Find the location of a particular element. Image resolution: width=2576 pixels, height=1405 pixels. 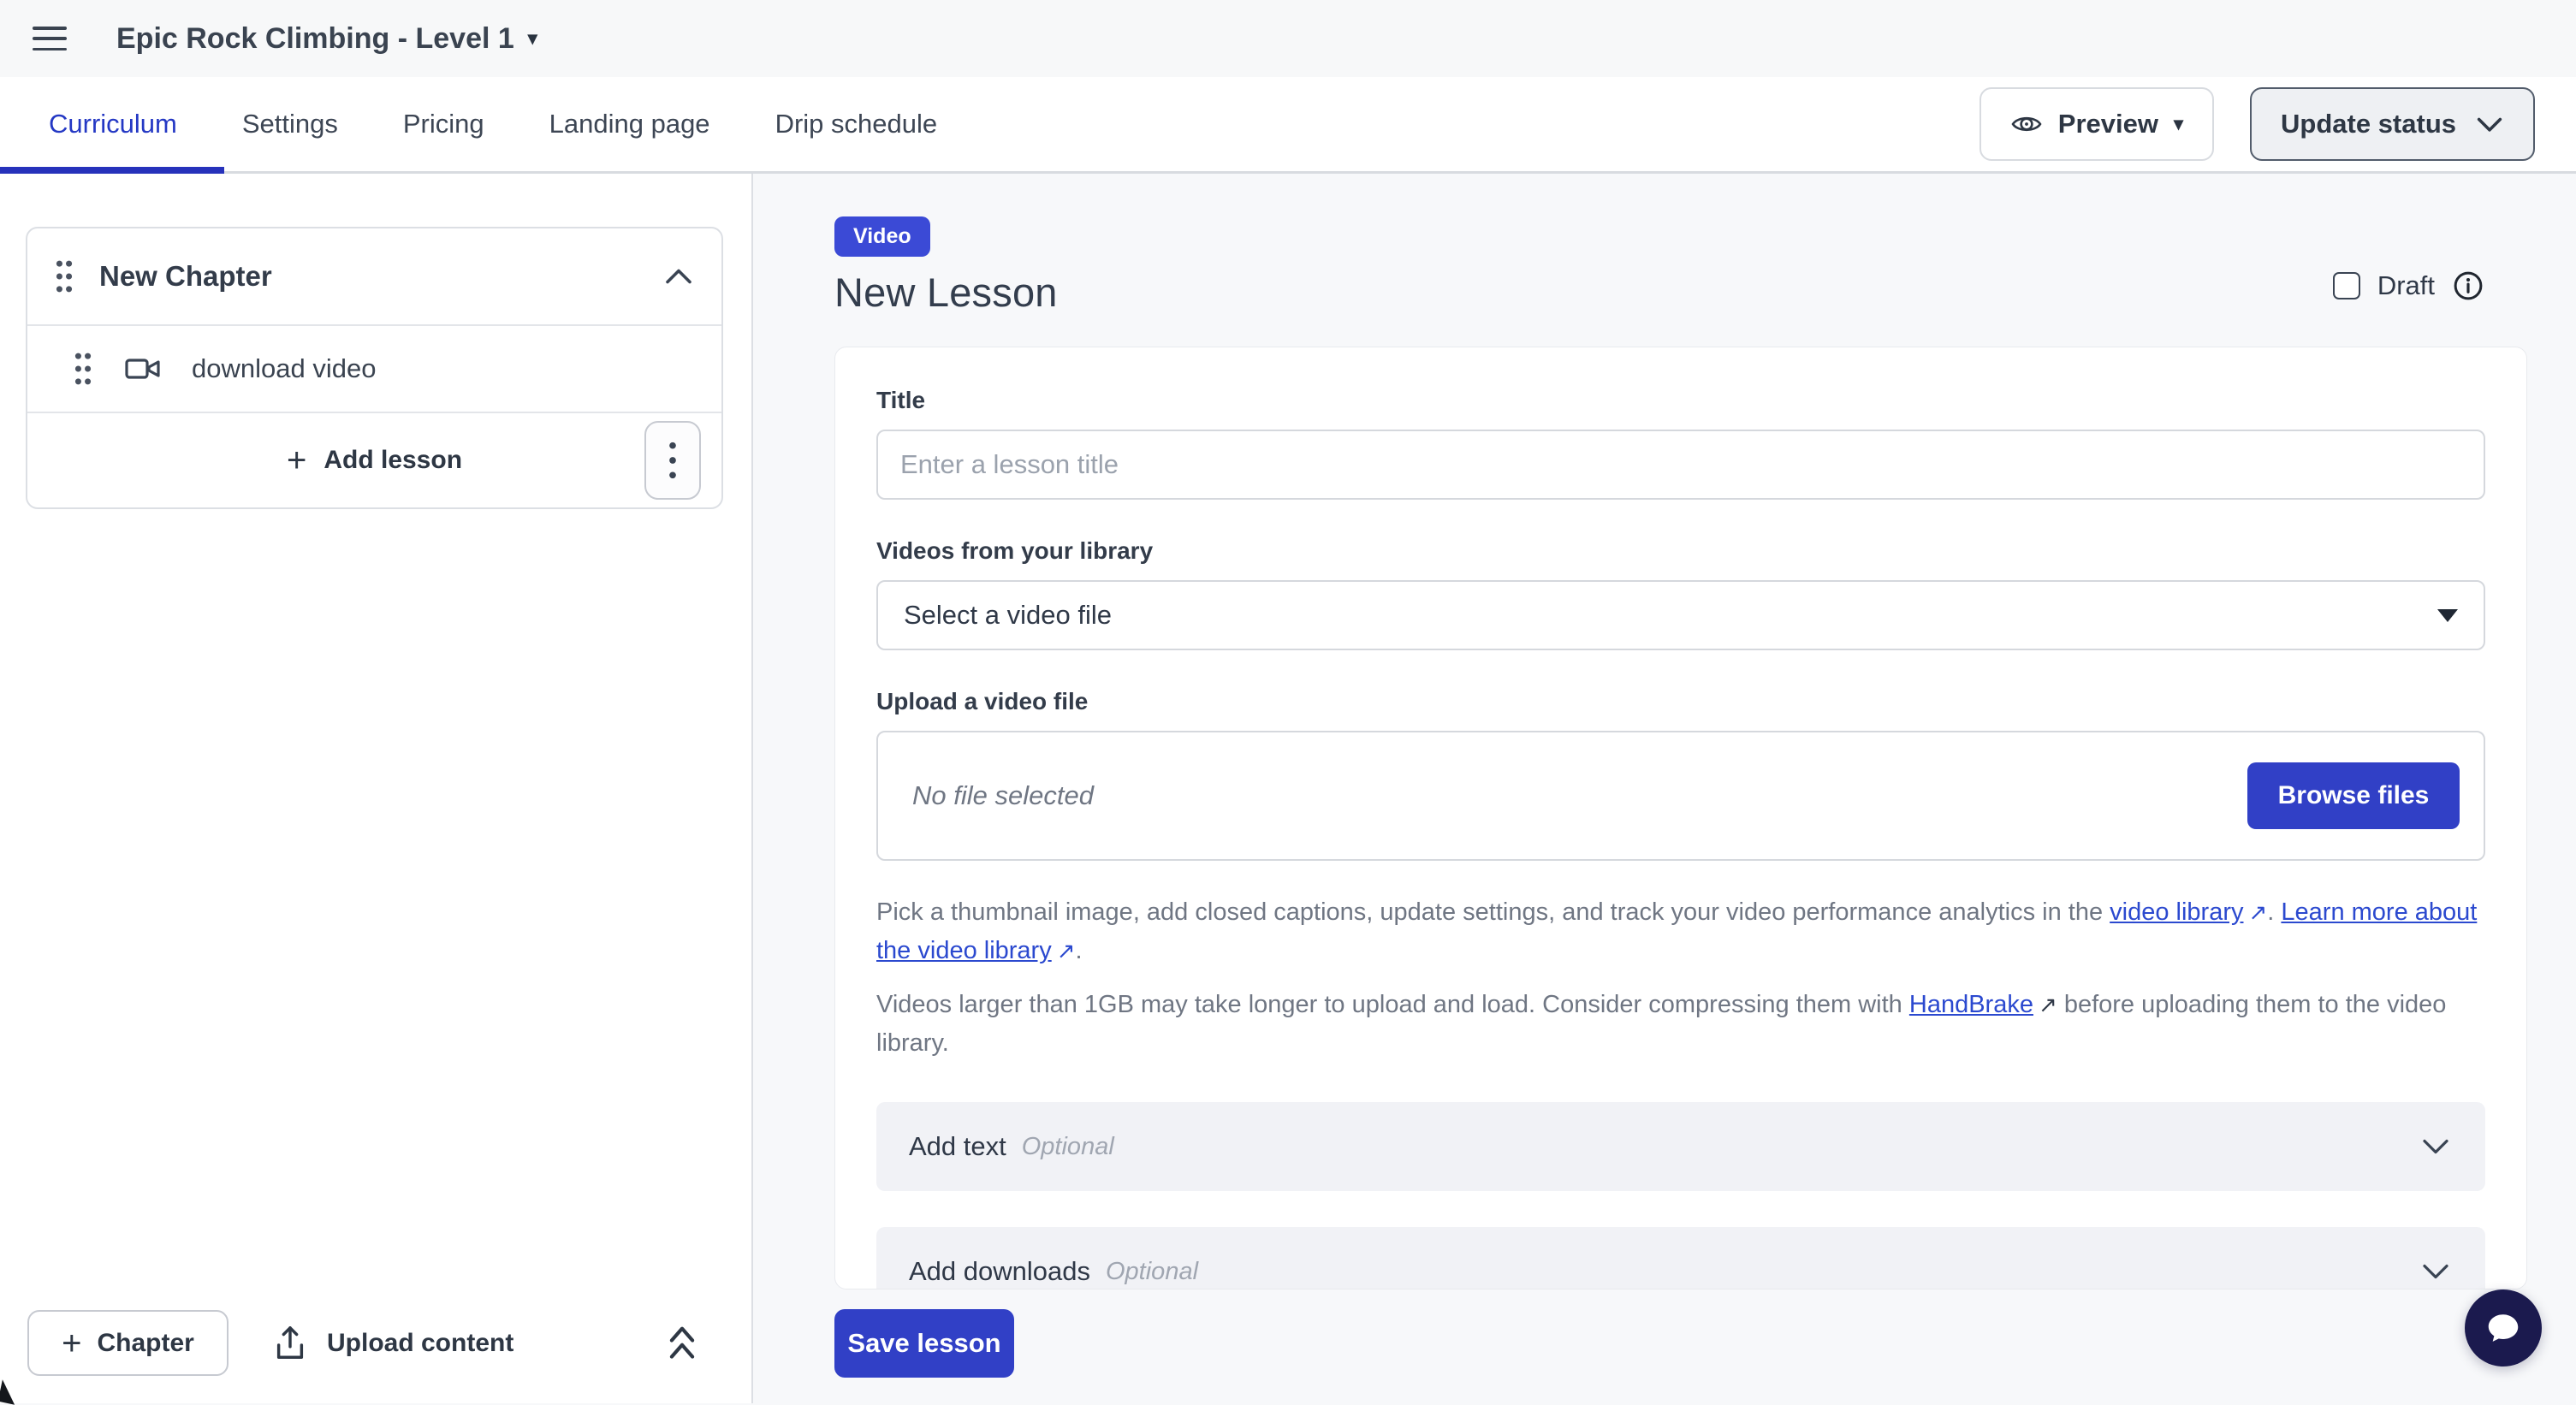

add-text-optional-hint: Optional is located at coordinates (1068, 1147).